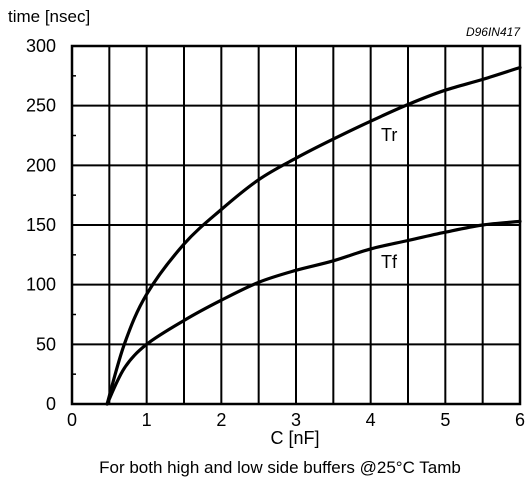 This screenshot has height=483, width=530. What do you see at coordinates (371, 420) in the screenshot?
I see `x-tick-label: 4` at bounding box center [371, 420].